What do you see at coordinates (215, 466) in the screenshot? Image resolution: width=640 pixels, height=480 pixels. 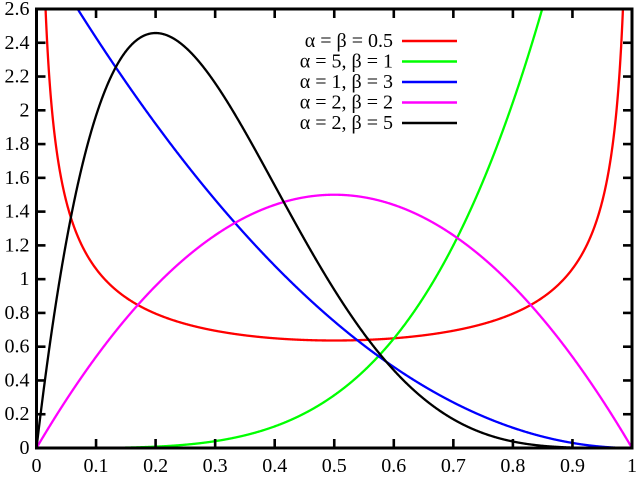 I see `x-tick-label: 0.3` at bounding box center [215, 466].